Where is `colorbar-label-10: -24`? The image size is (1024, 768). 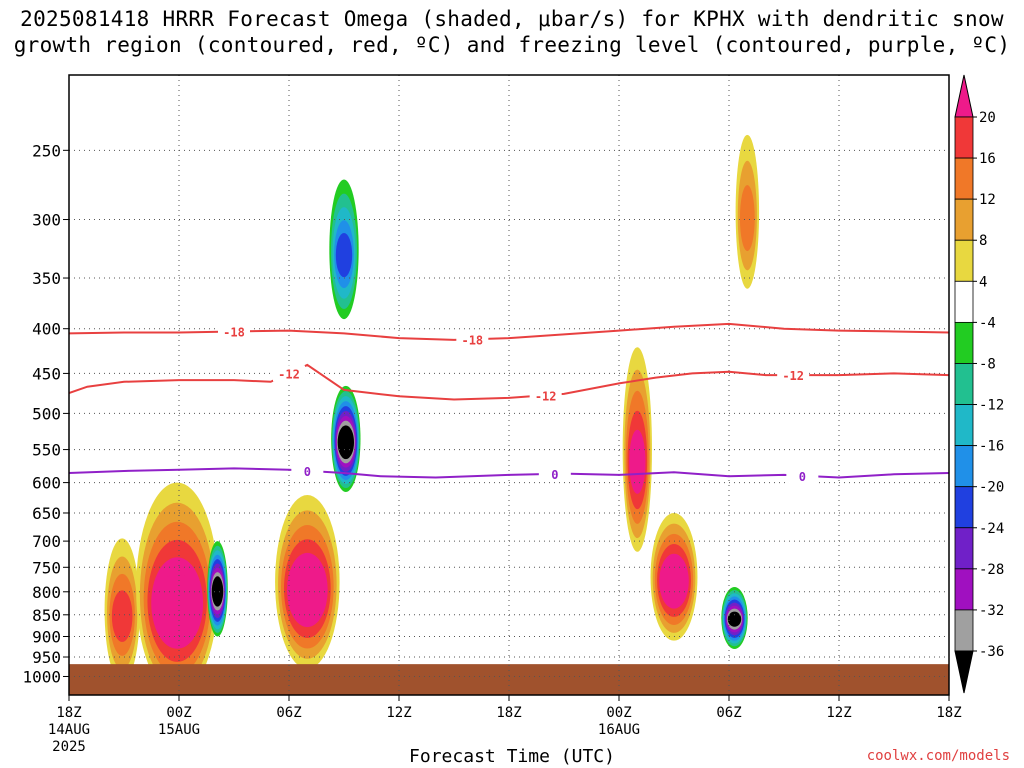 colorbar-label-10: -24 is located at coordinates (991, 529).